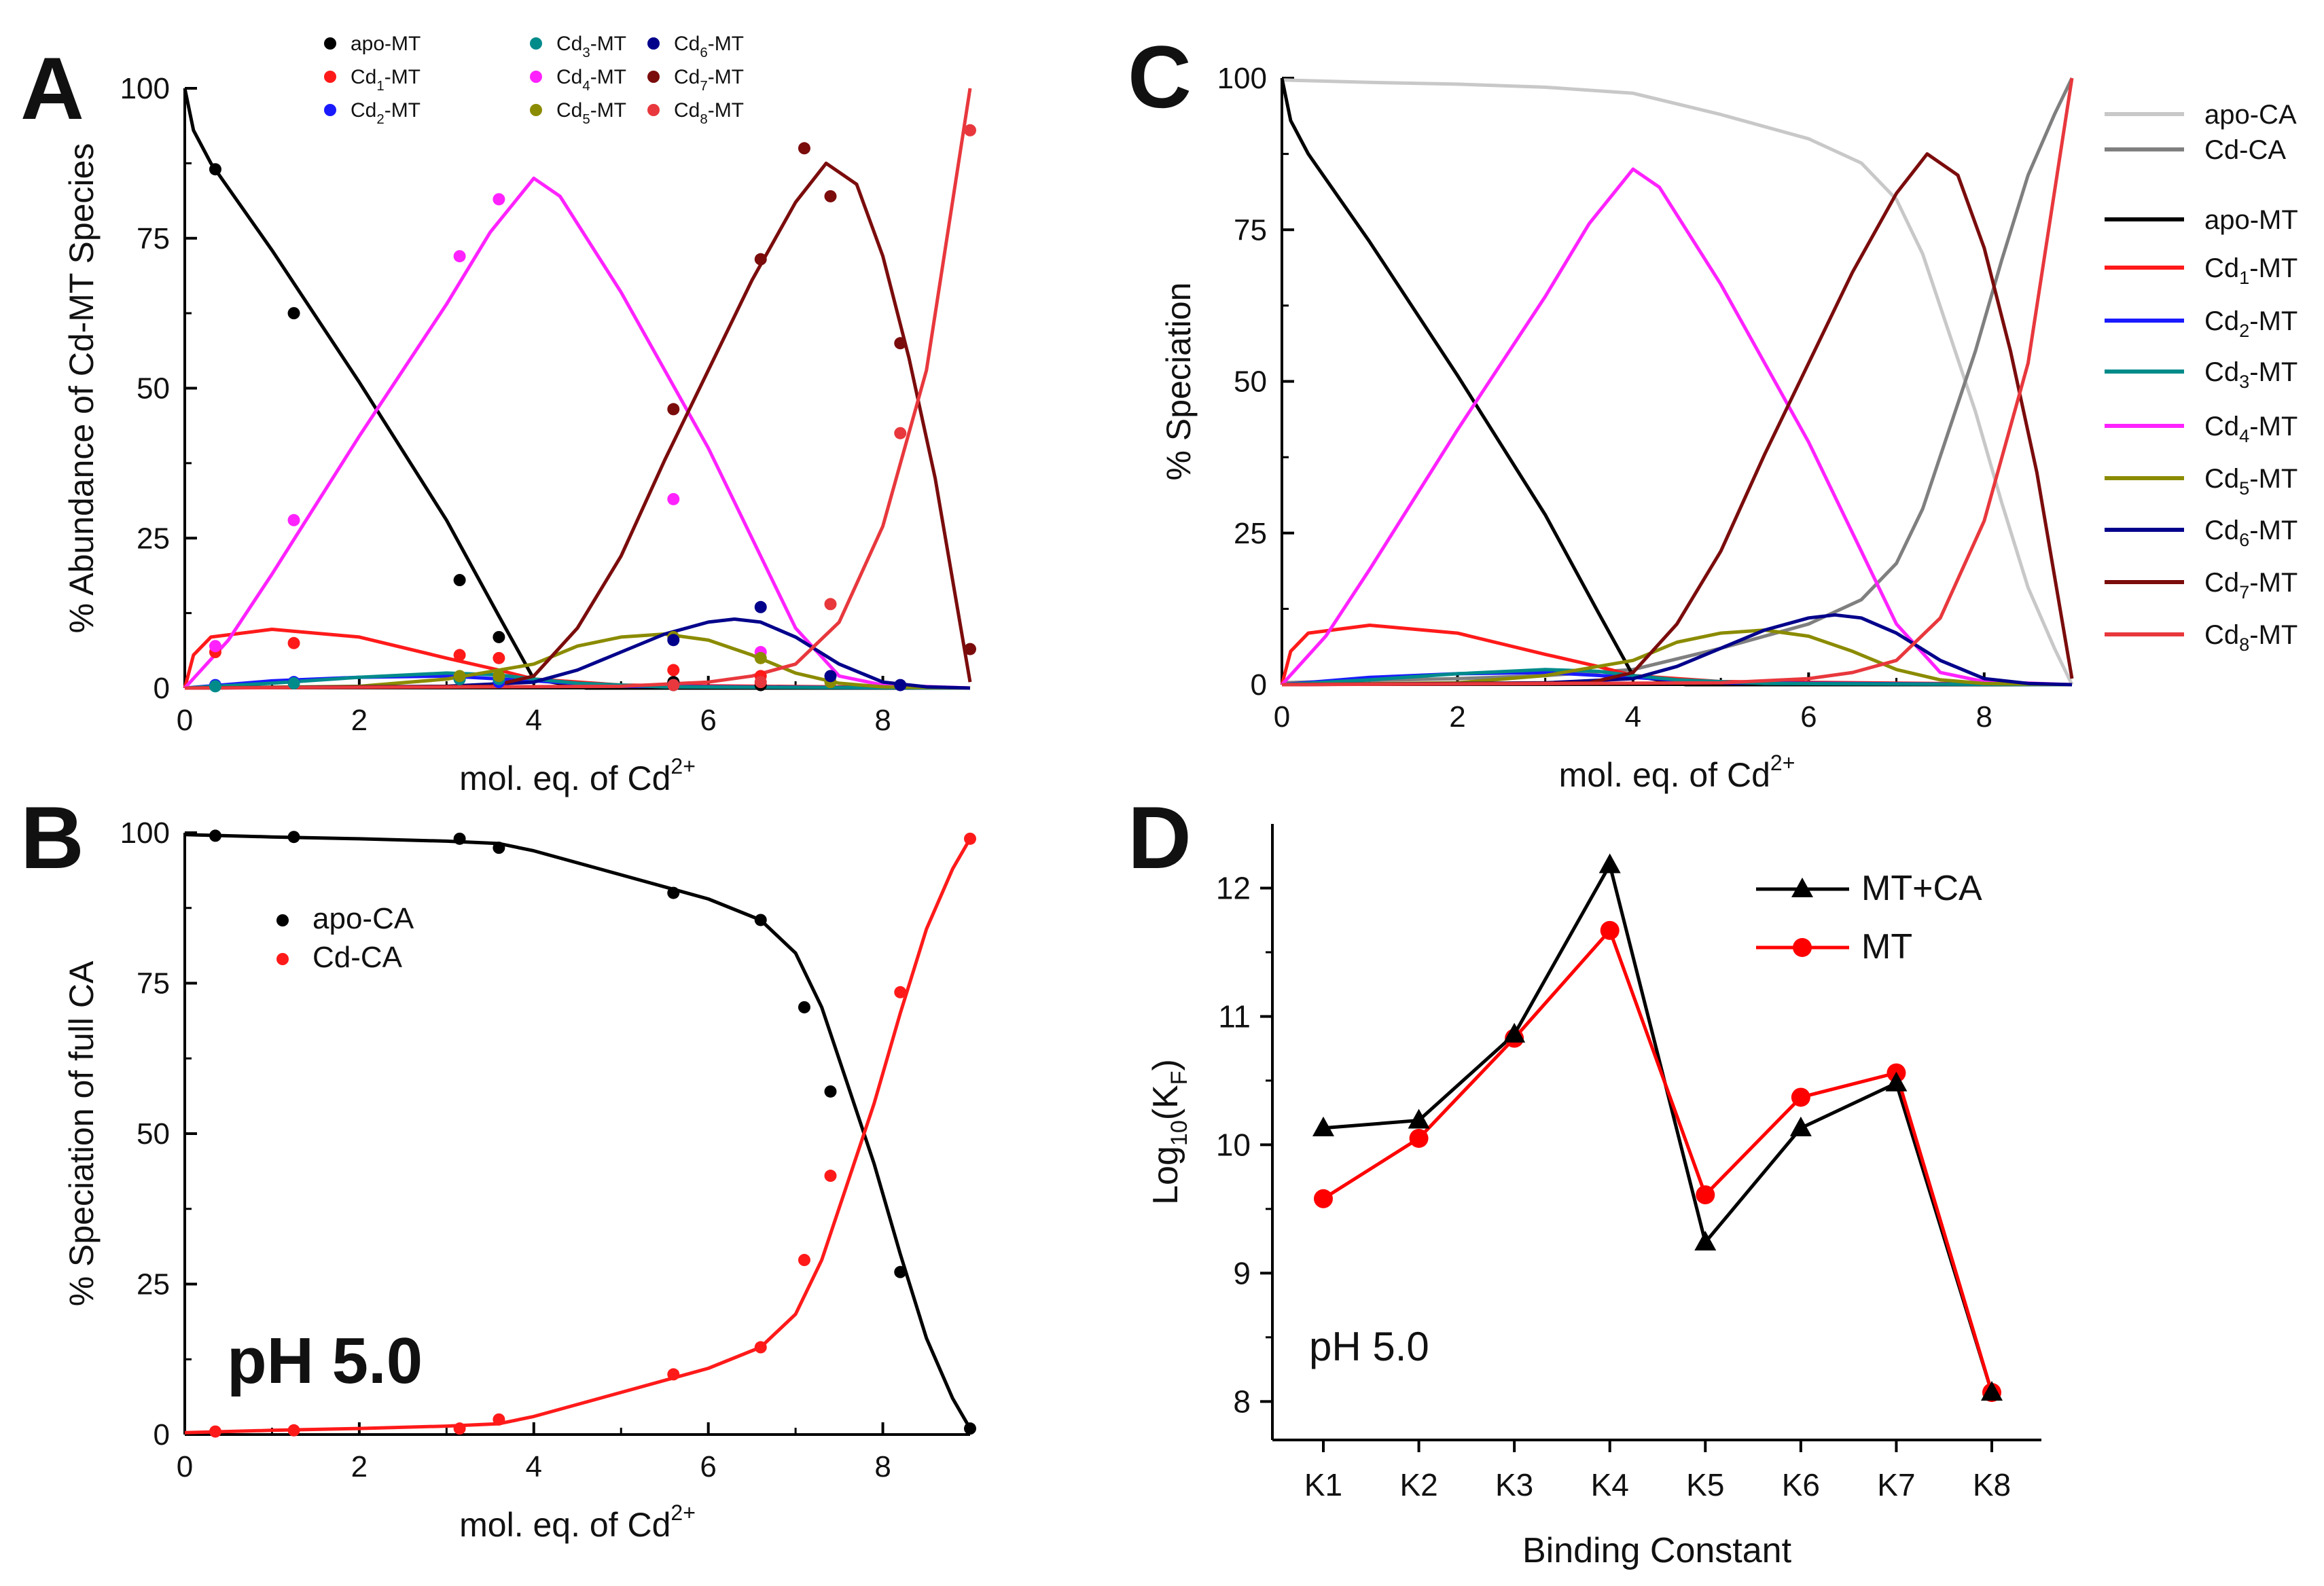 Image resolution: width=2324 pixels, height=1586 pixels. I want to click on x-tick-label: 0, so click(185, 721).